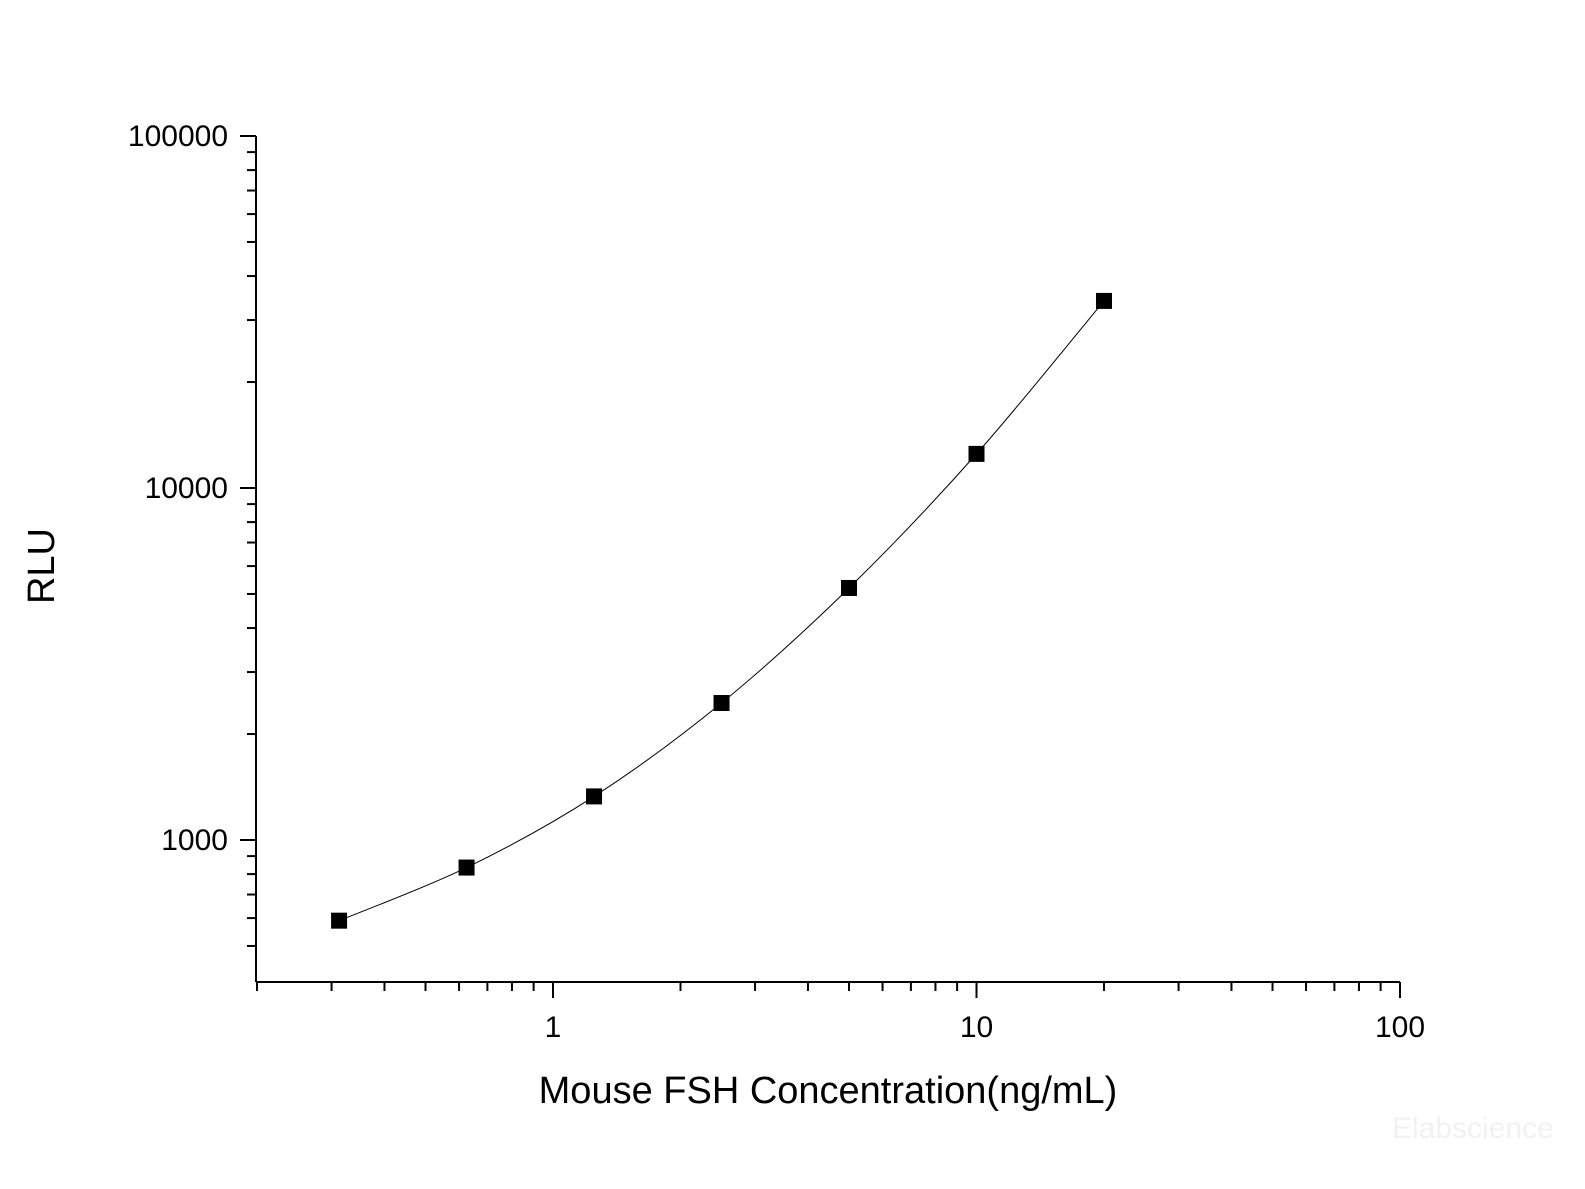  Describe the element at coordinates (192, 533) in the screenshot. I see `y-ticks: 1000 10000 100000` at that location.